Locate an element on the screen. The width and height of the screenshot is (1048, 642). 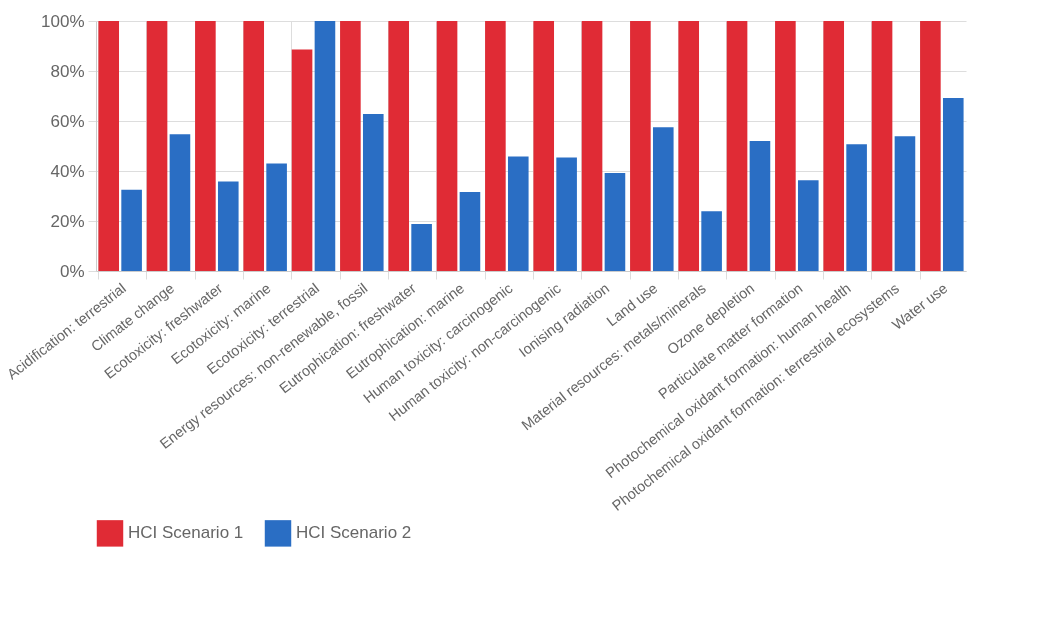
y-tick-label: 80% is located at coordinates (67, 71).